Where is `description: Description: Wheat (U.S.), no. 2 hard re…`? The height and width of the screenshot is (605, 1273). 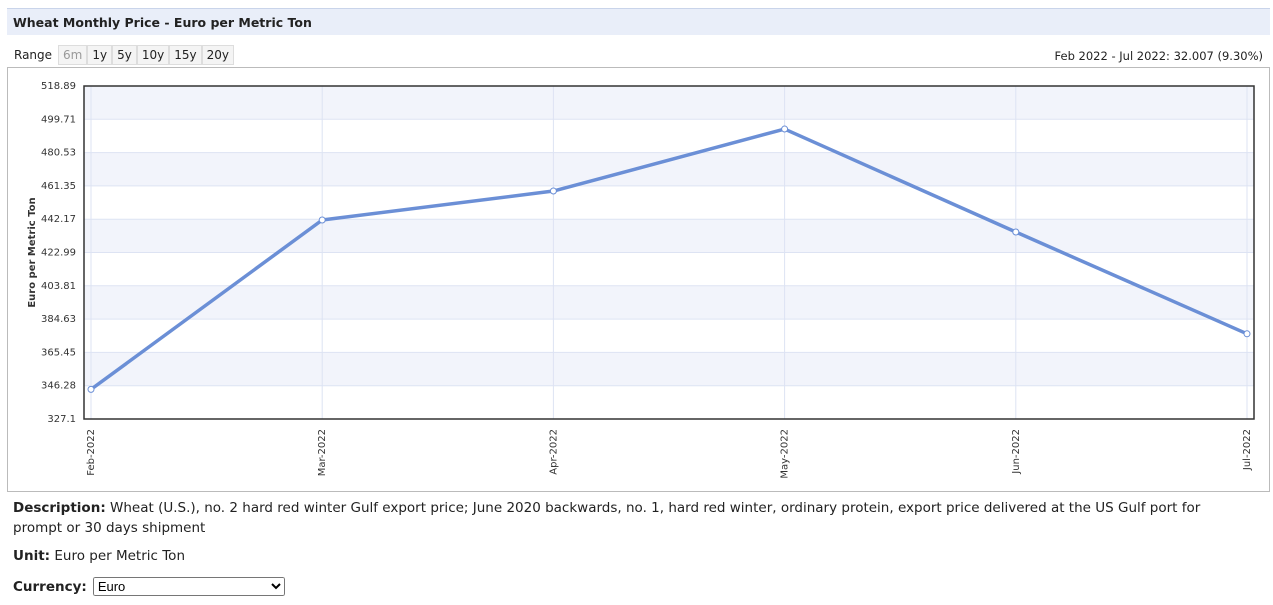 description: Description: Wheat (U.S.), no. 2 hard re… is located at coordinates (613, 518).